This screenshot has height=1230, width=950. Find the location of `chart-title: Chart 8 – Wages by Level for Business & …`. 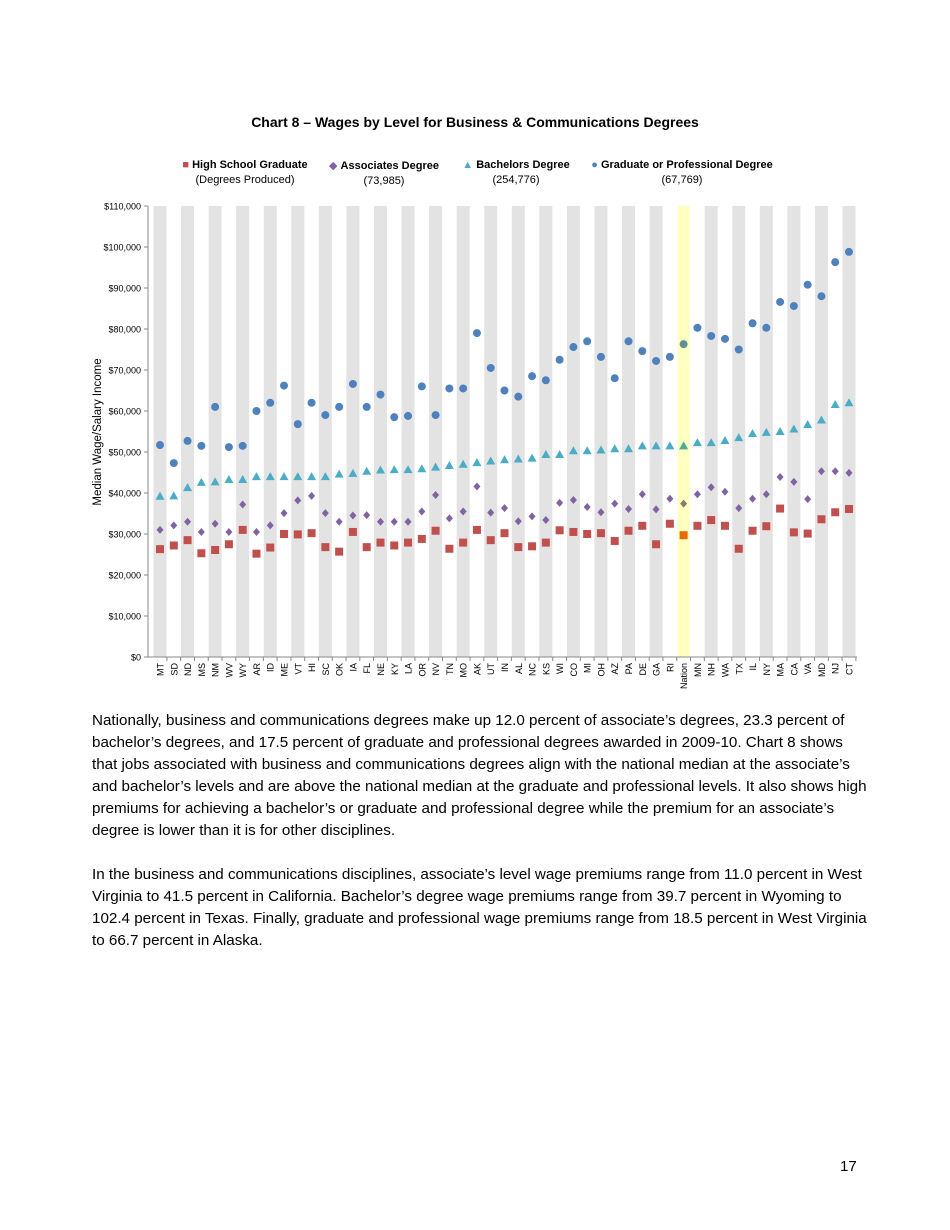

chart-title: Chart 8 – Wages by Level for Business & … is located at coordinates (475, 122).